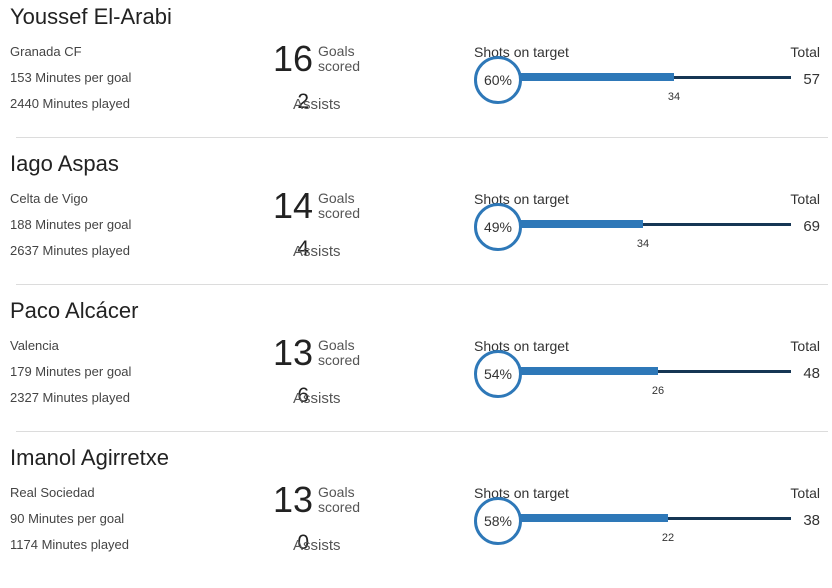 The height and width of the screenshot is (588, 832). I want to click on total-shots-value: 57, so click(811, 79).